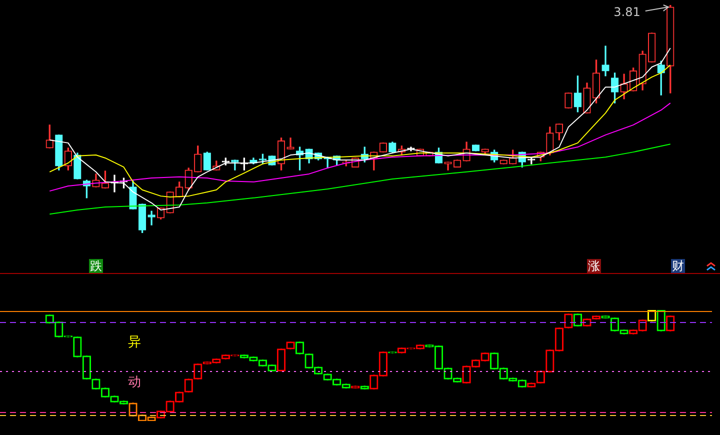 The image size is (720, 435). What do you see at coordinates (594, 266) in the screenshot?
I see `text: 涨` at bounding box center [594, 266].